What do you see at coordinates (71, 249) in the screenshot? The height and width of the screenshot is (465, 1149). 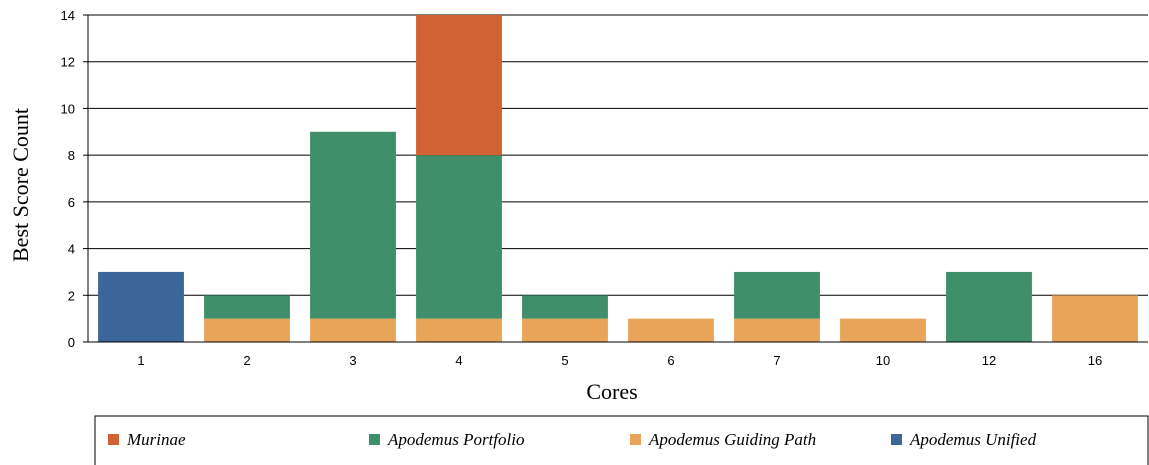 I see `y-tick-label: 4` at bounding box center [71, 249].